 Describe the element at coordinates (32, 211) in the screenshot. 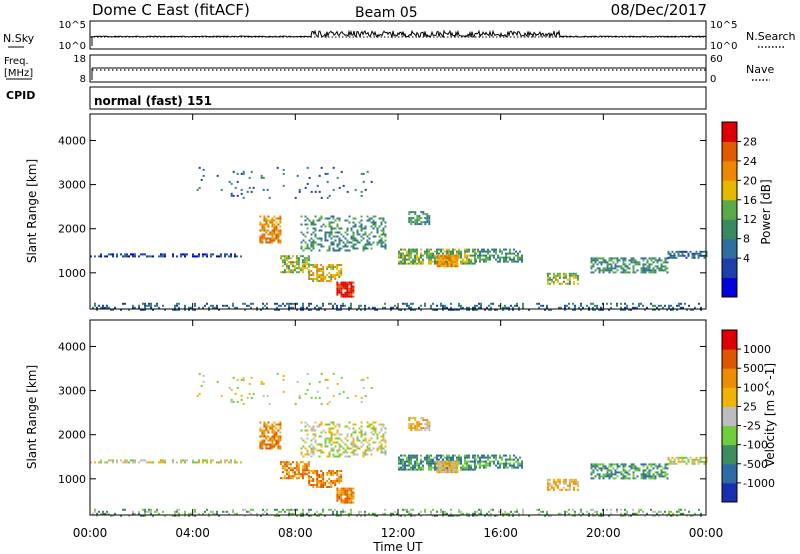

I see `power-ylabel: Slant Range [km]` at that location.